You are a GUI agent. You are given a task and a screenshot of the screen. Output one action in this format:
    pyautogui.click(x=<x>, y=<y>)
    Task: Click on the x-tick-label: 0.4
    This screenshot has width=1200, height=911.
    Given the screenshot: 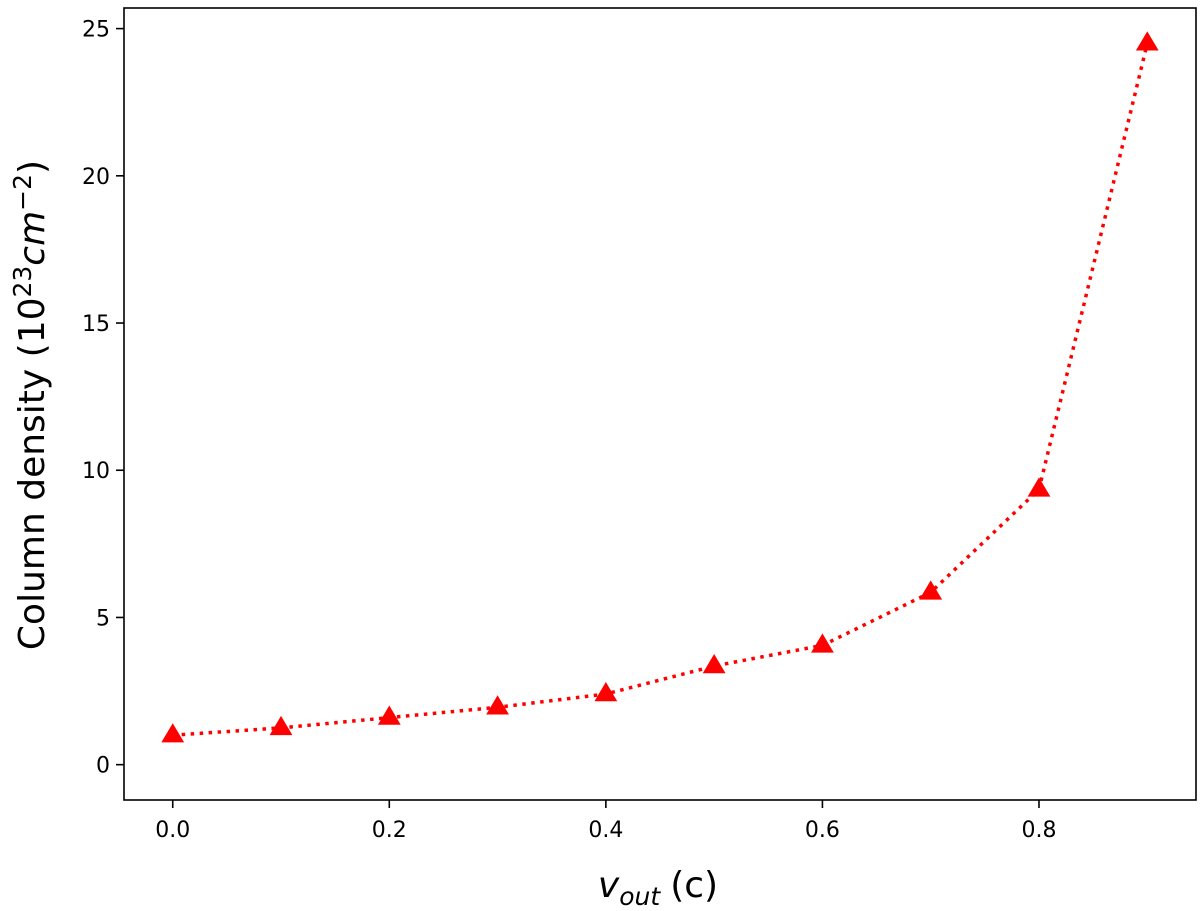 What is the action you would take?
    pyautogui.click(x=605, y=830)
    